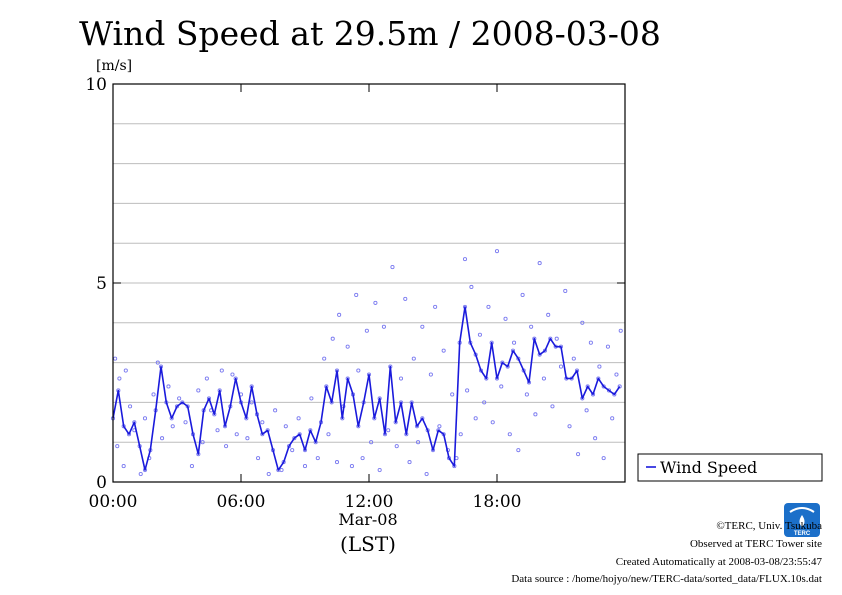 This screenshot has width=842, height=595. Describe the element at coordinates (802, 534) in the screenshot. I see `logo-text: TERC` at that location.